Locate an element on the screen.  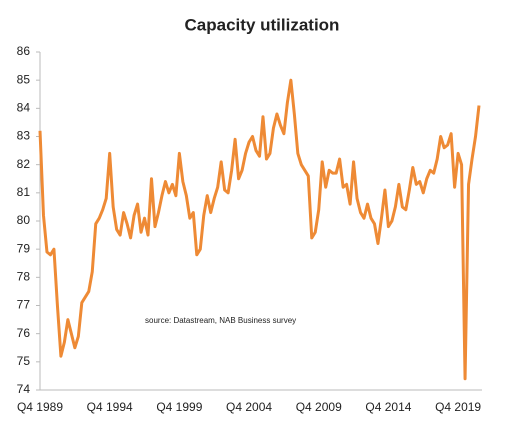
x-tick-label: Q4 2019 is located at coordinates (458, 407).